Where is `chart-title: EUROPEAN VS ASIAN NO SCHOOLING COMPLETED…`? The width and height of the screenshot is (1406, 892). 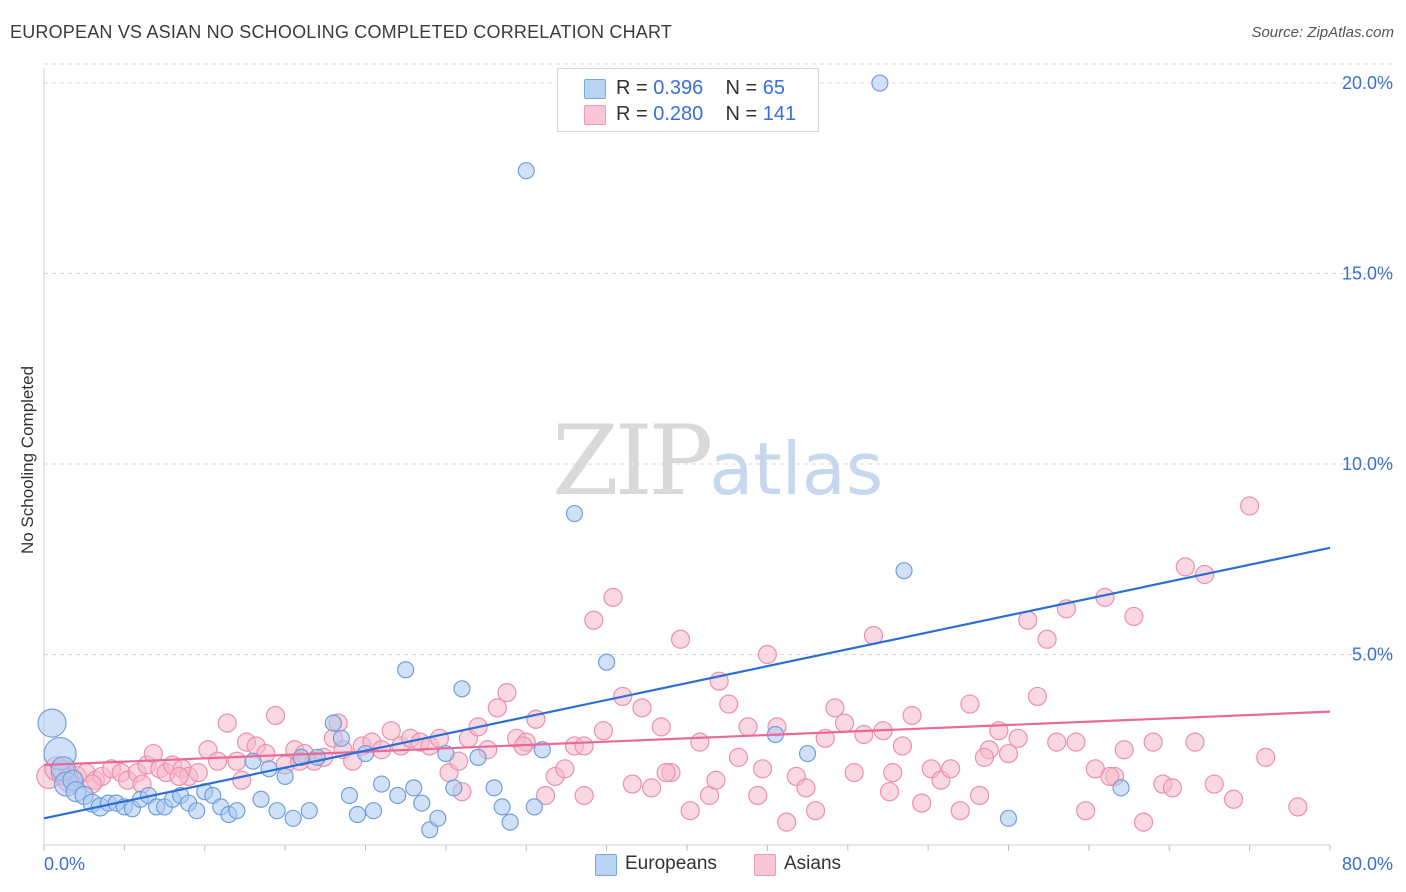 chart-title: EUROPEAN VS ASIAN NO SCHOOLING COMPLETED… is located at coordinates (341, 32).